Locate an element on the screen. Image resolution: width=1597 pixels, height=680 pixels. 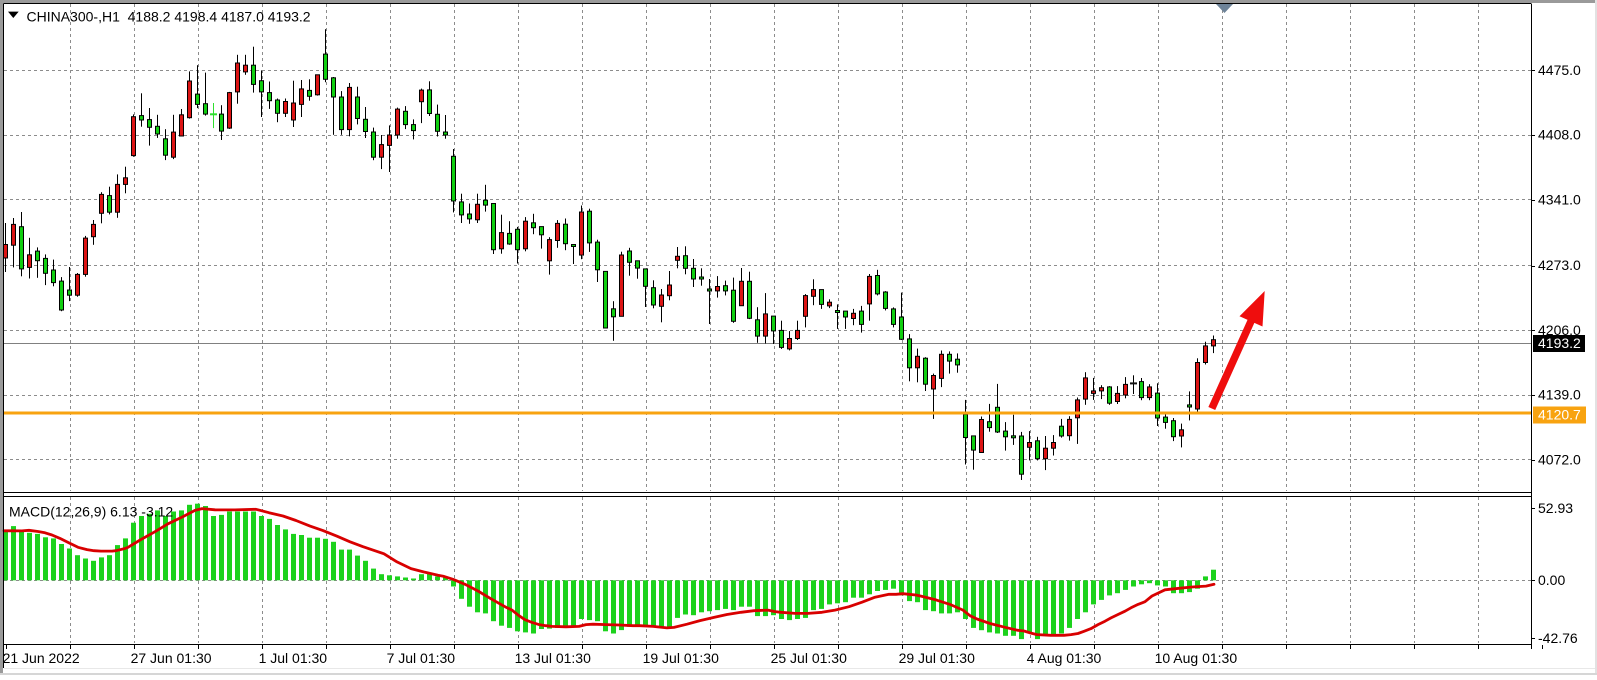
svg-text: -42.76 is located at coordinates (1558, 638).